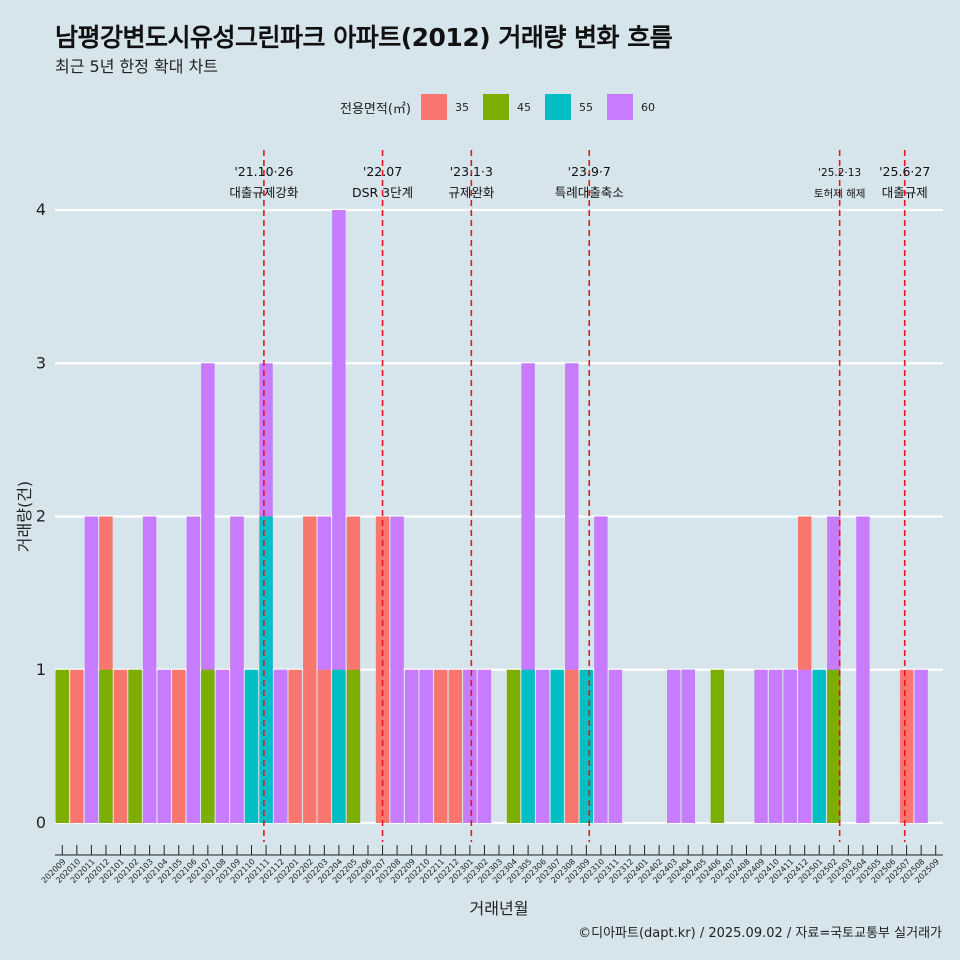  I want to click on legend-item-35: 35, so click(448, 107).